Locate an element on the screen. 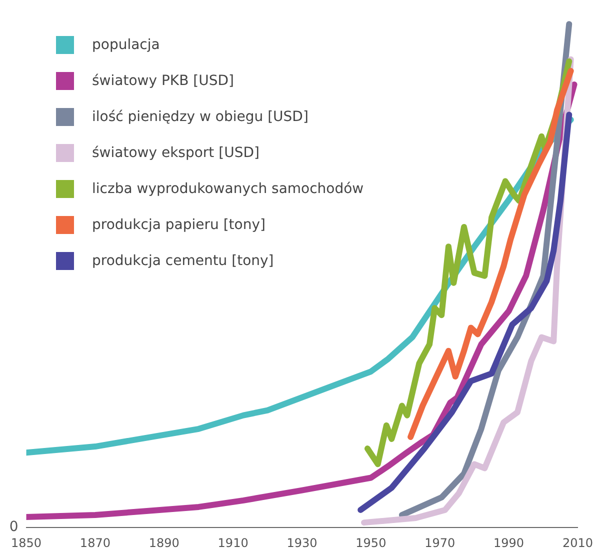 This screenshot has width=604, height=554. x-tick-label: 1910 is located at coordinates (233, 543).